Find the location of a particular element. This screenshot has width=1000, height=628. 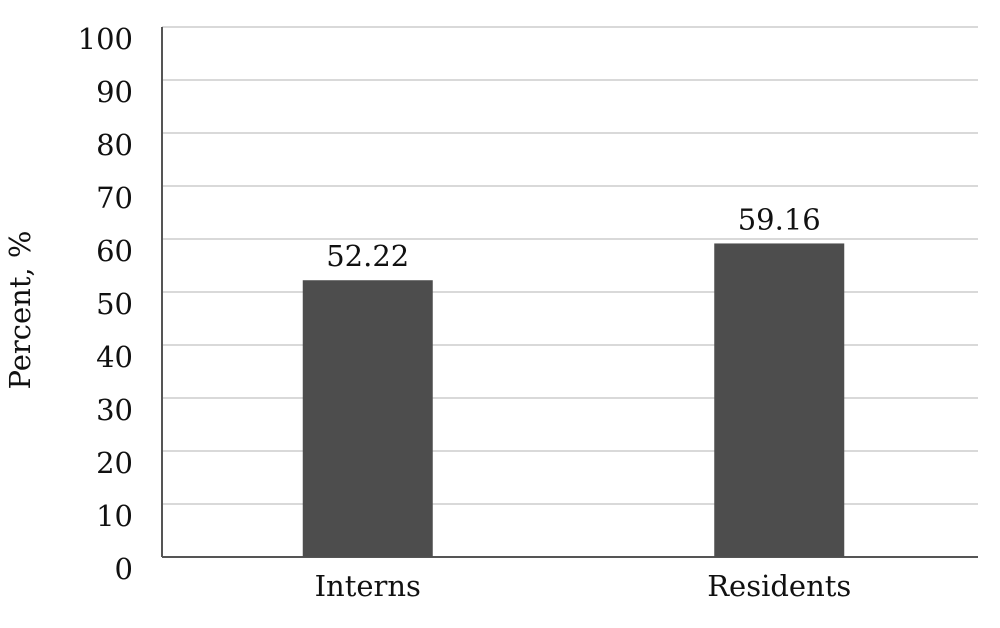

x-tick-label: Interns is located at coordinates (368, 586).